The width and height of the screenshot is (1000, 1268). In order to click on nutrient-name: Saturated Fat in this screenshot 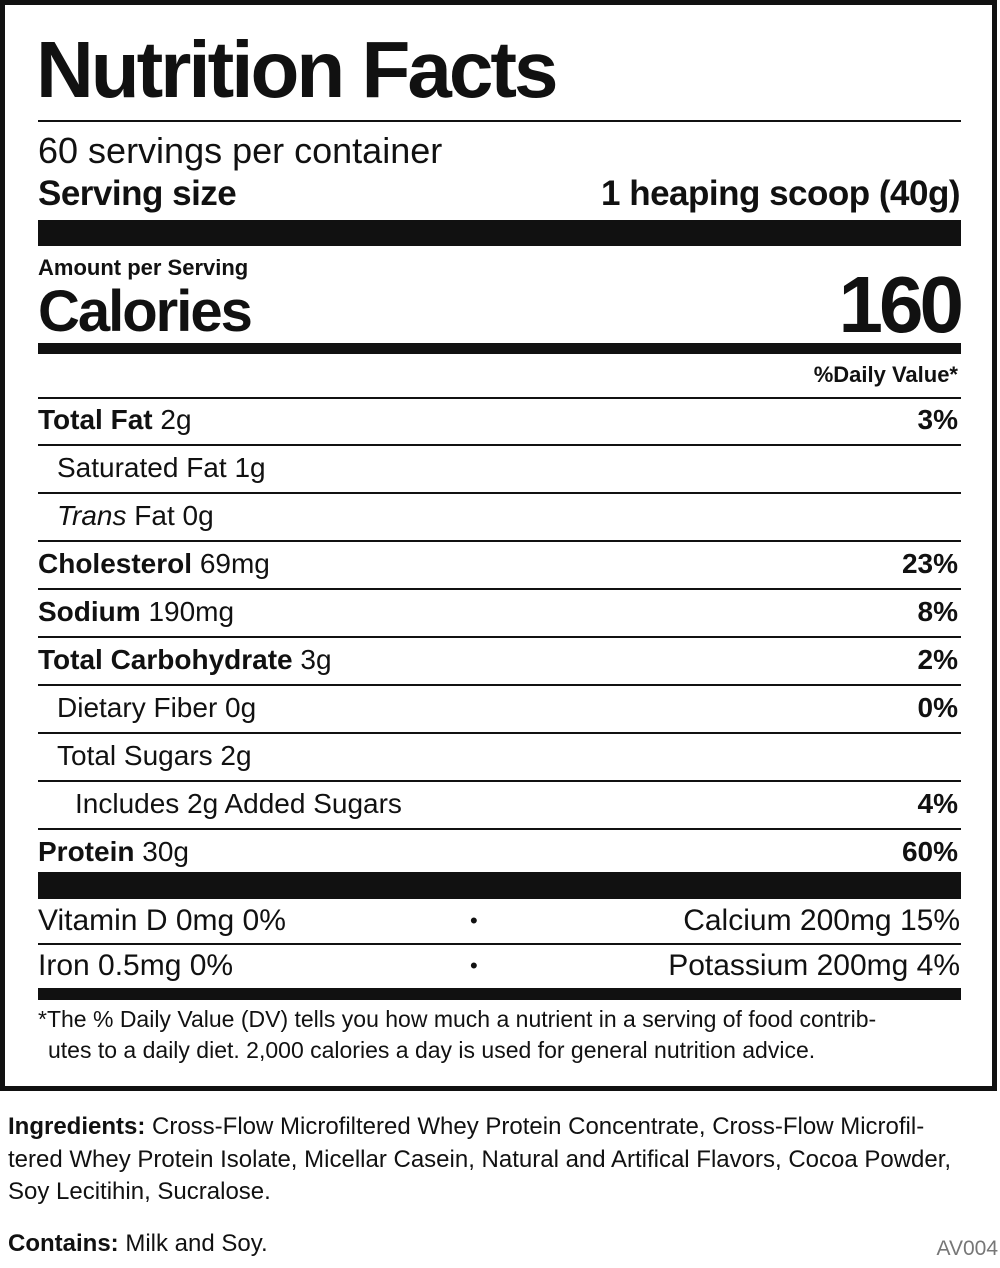, I will do `click(142, 467)`.